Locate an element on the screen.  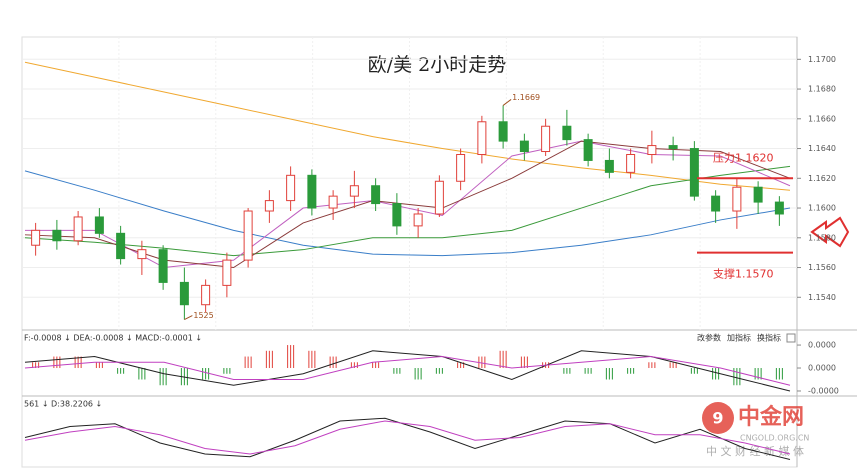
y-tick-label: 1.1580 is located at coordinates (822, 237).